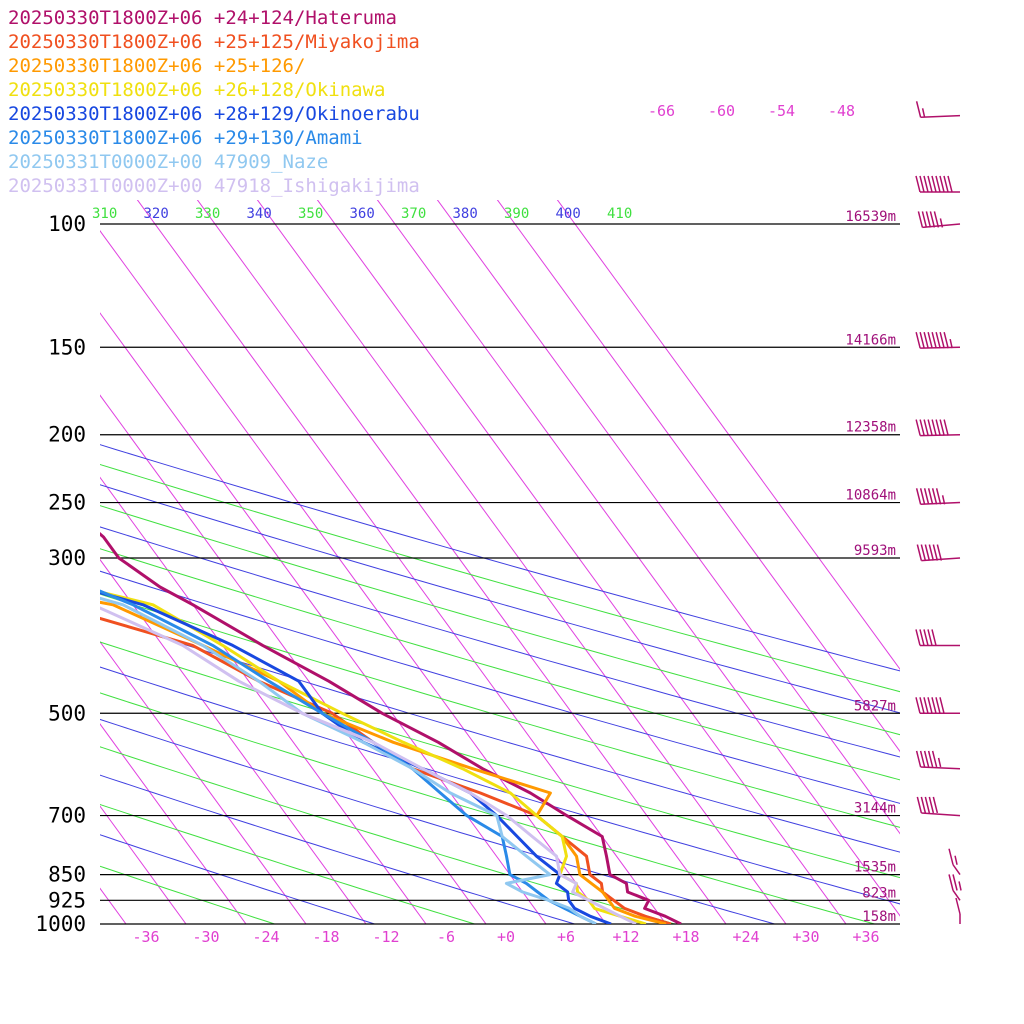 This screenshot has width=1024, height=1024. What do you see at coordinates (67, 558) in the screenshot?
I see `pressure-label: 300` at bounding box center [67, 558].